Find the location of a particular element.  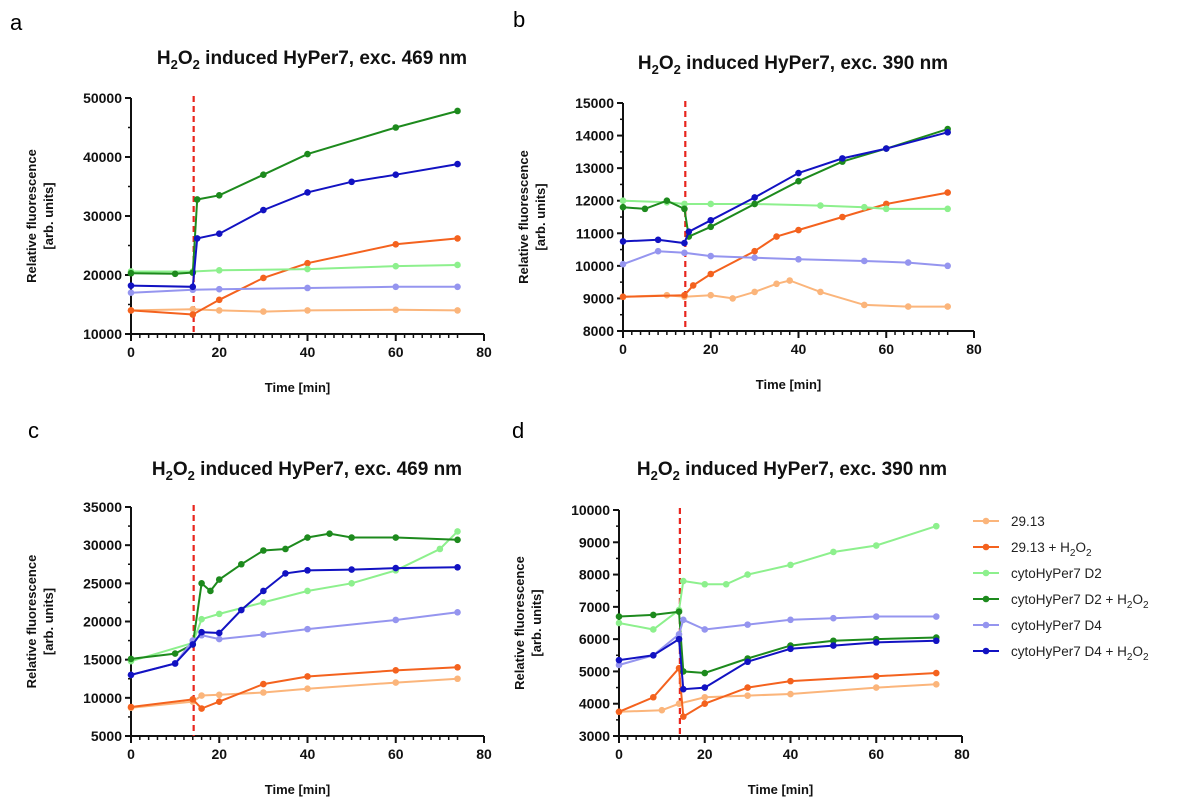

panel-letter: c is located at coordinates (33, 430).